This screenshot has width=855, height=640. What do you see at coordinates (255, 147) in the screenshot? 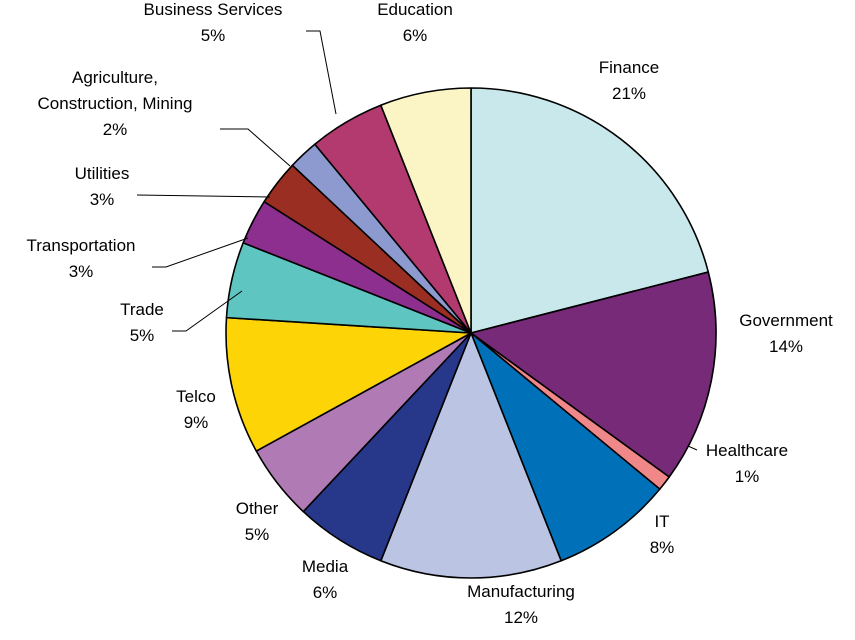
I see `leader-agriculture-construction-mining` at bounding box center [255, 147].